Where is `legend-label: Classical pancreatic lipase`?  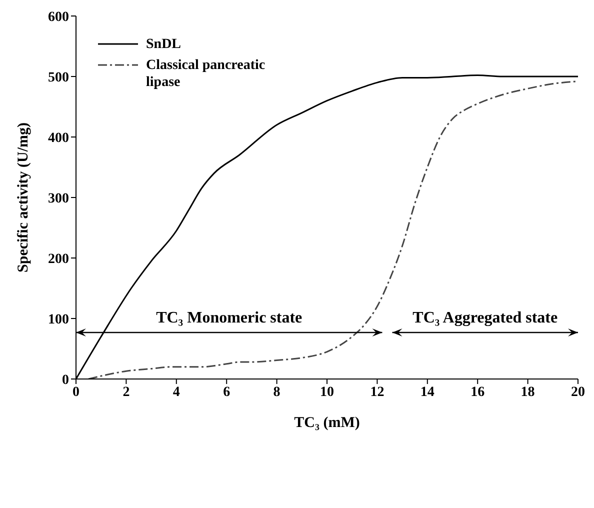
legend-label: Classical pancreatic lipase is located at coordinates (206, 74).